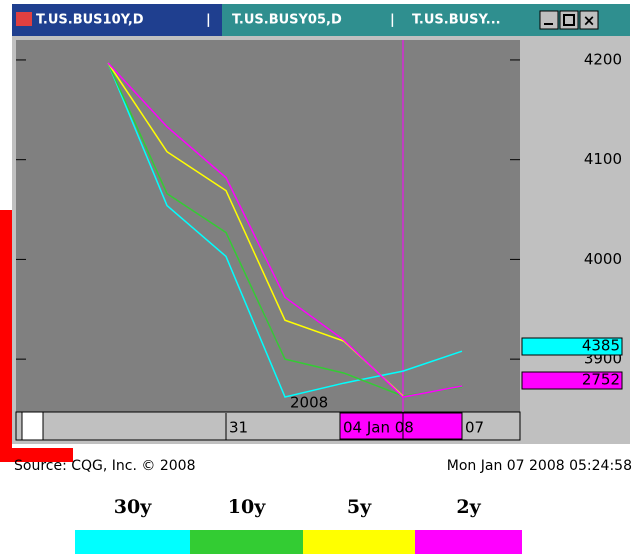 The width and height of the screenshot is (635, 558). Describe the element at coordinates (601, 346) in the screenshot. I see `price-tag-label: 4385` at that location.